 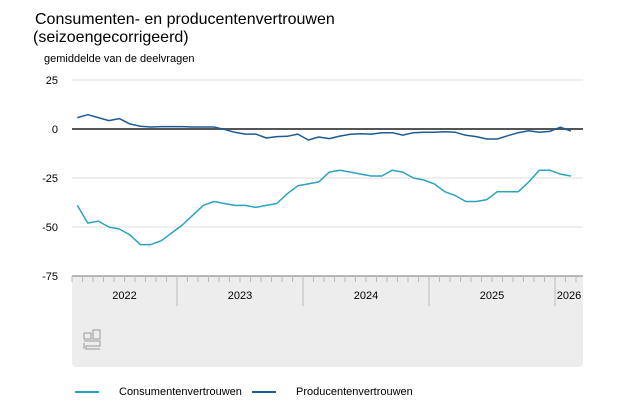 I want to click on year-label: 2023, so click(x=240, y=296).